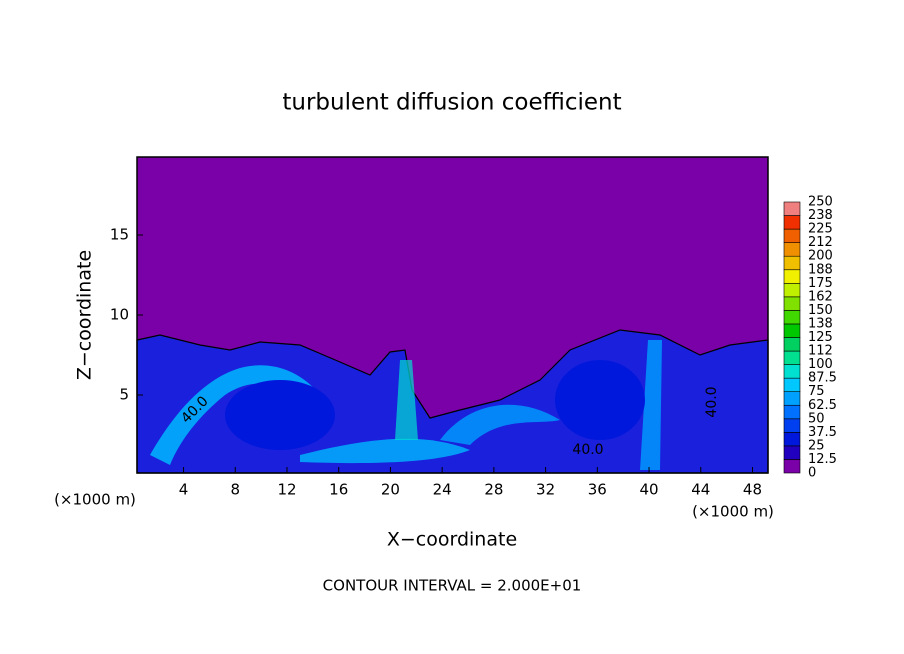  What do you see at coordinates (816, 391) in the screenshot?
I see `colorbar-label: 75` at bounding box center [816, 391].